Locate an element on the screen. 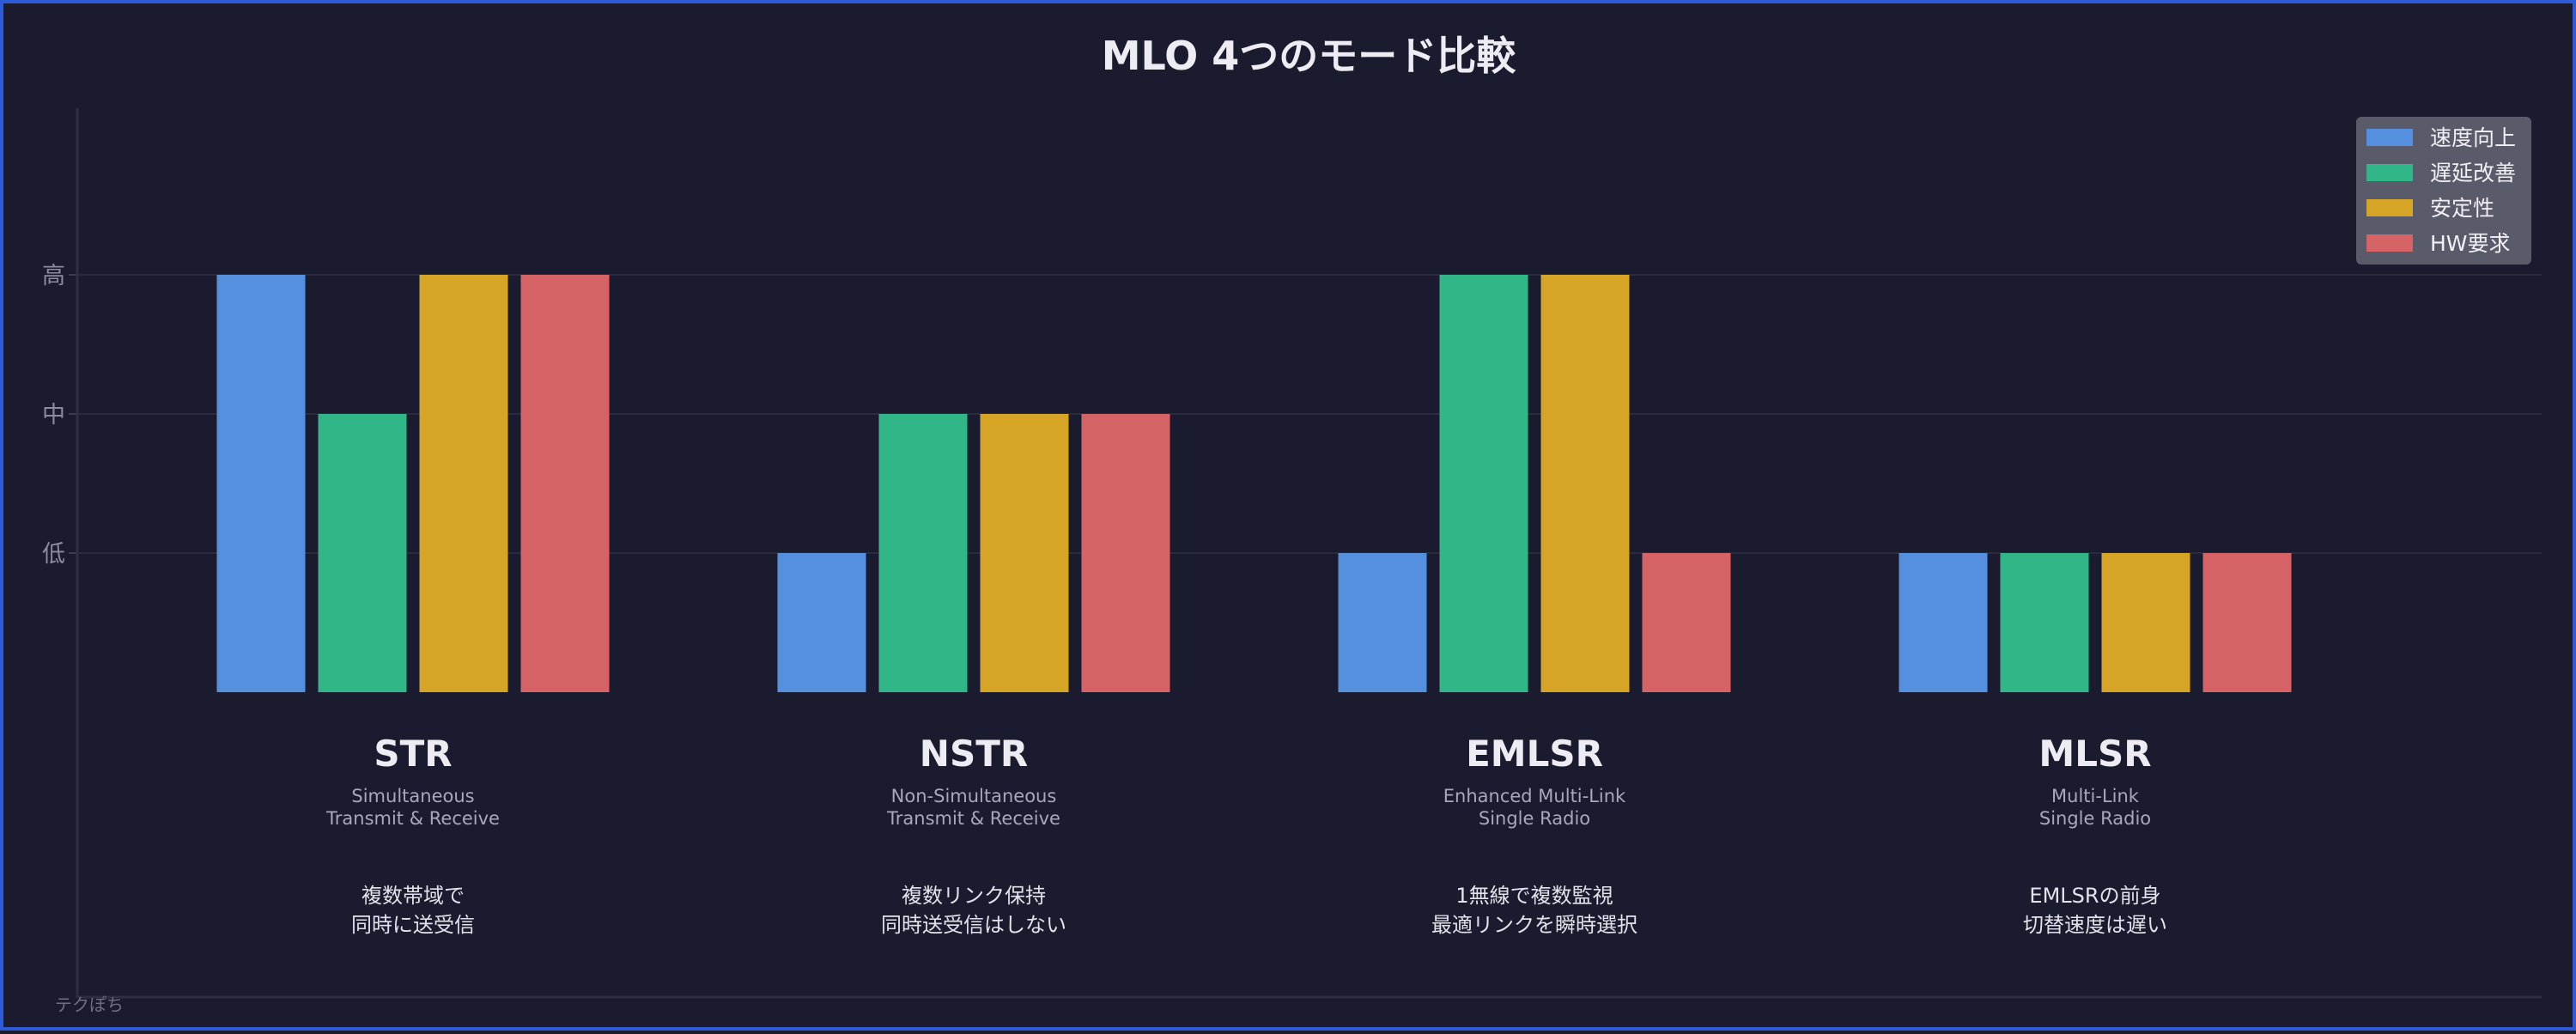  mode-note-label: 1無線で複数監視 is located at coordinates (1534, 896).